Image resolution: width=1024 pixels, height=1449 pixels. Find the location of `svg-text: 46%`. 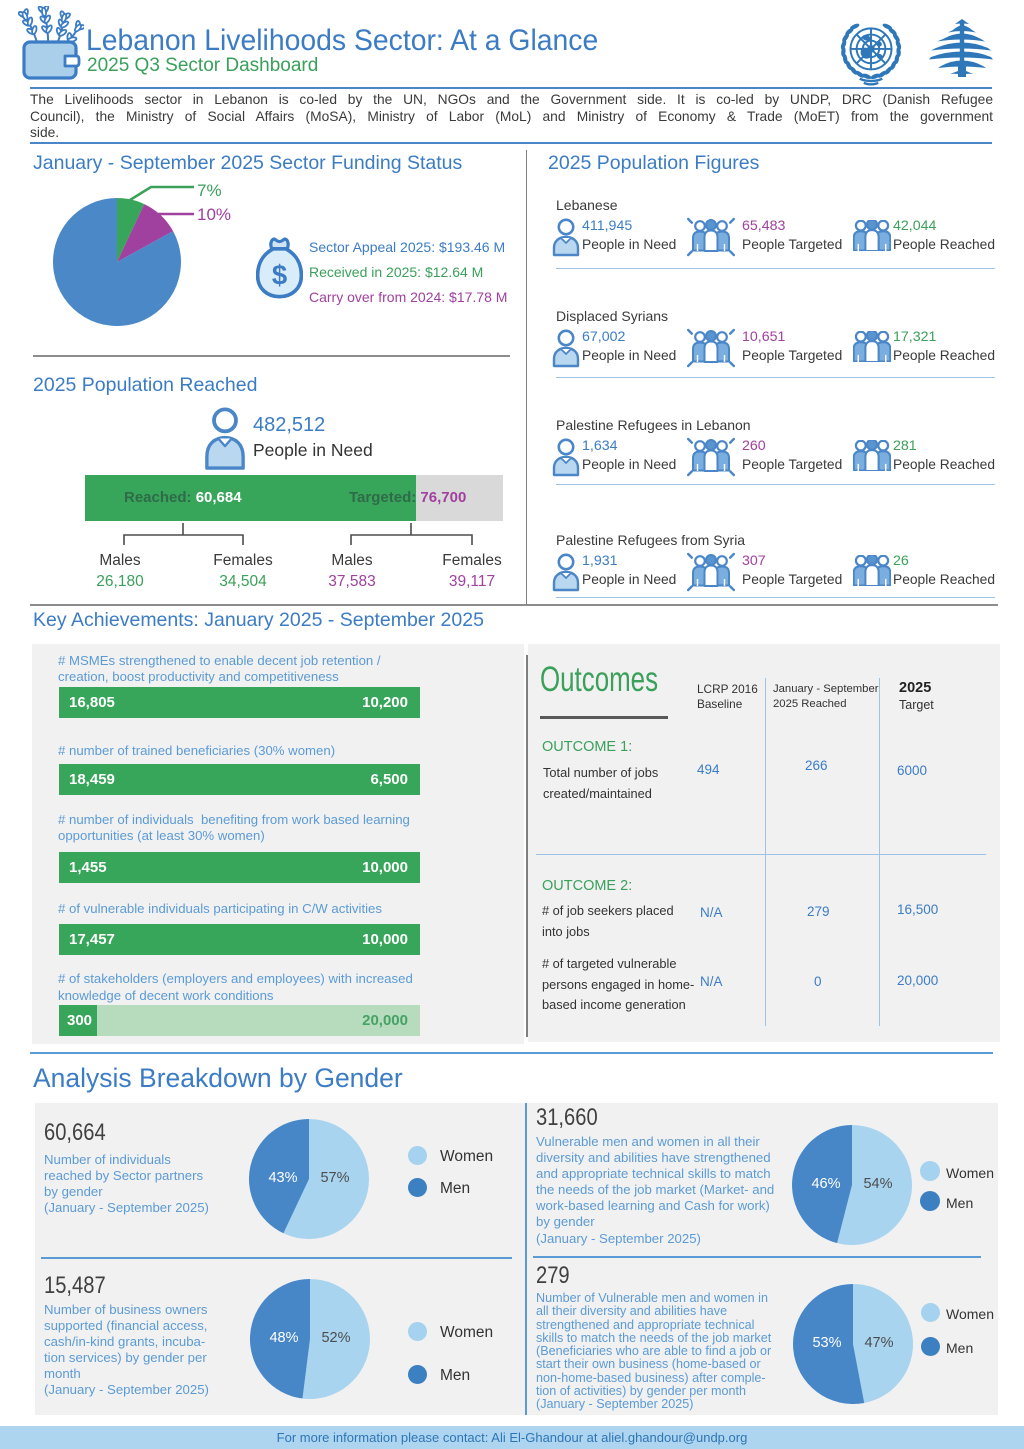

svg-text: 46% is located at coordinates (825, 1184).